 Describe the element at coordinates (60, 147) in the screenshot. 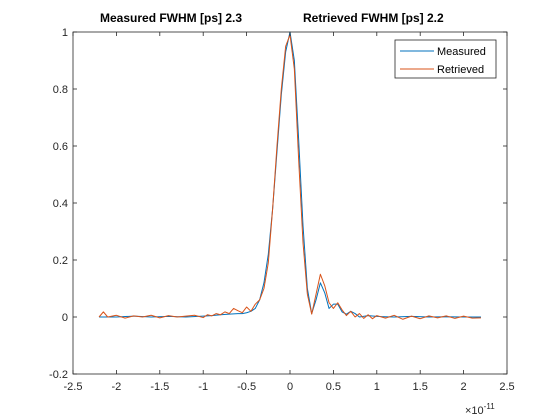

I see `y-tick-label: 0.6` at that location.